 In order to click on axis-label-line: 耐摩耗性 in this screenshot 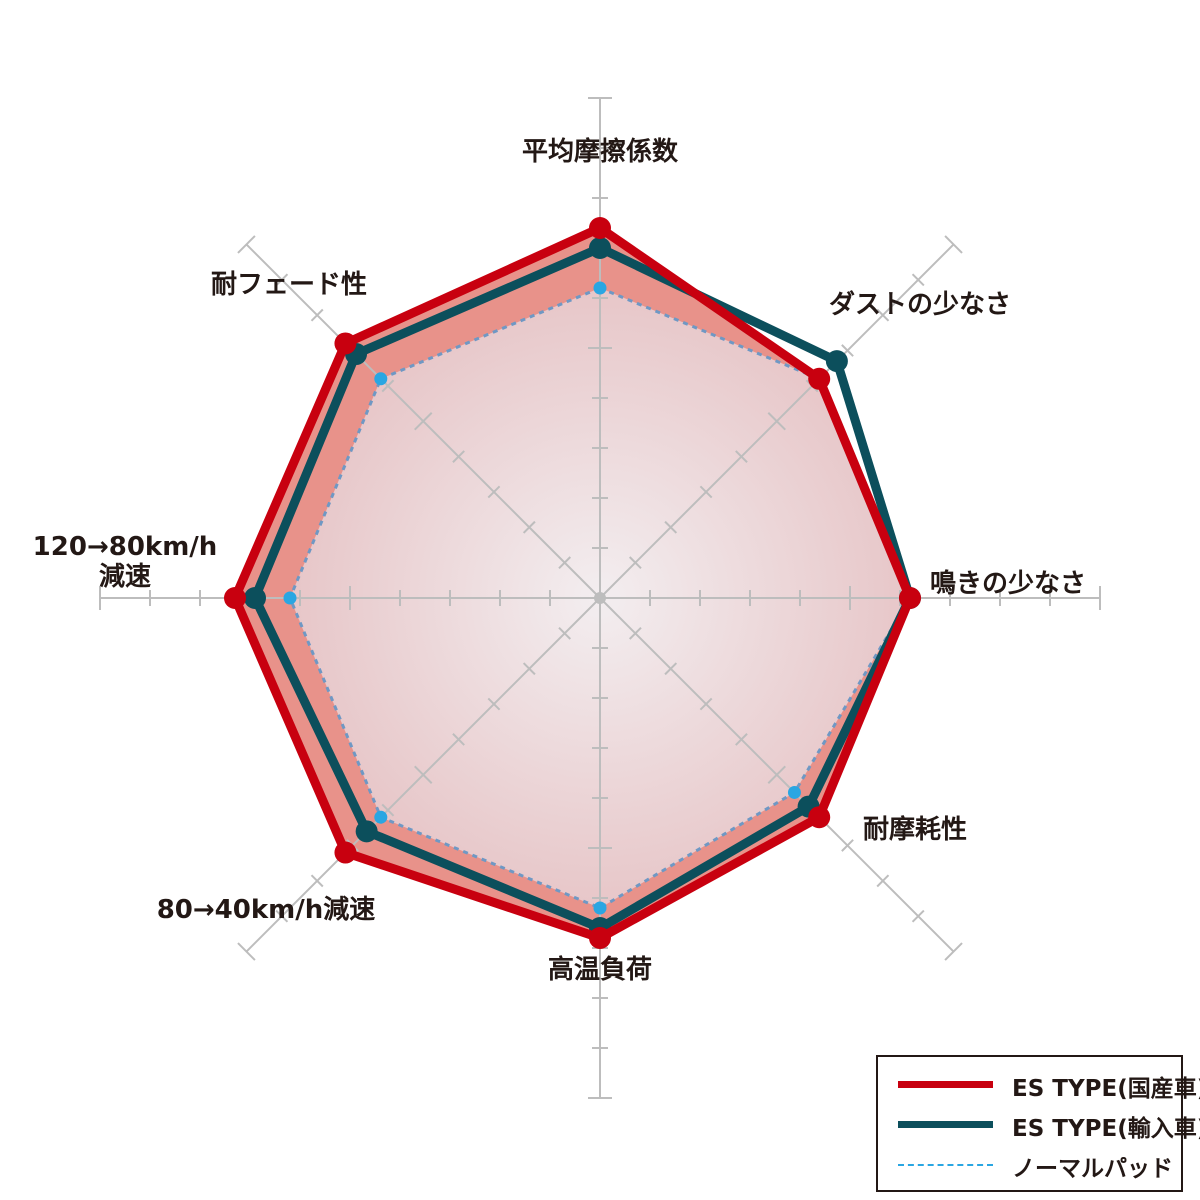, I will do `click(915, 829)`.